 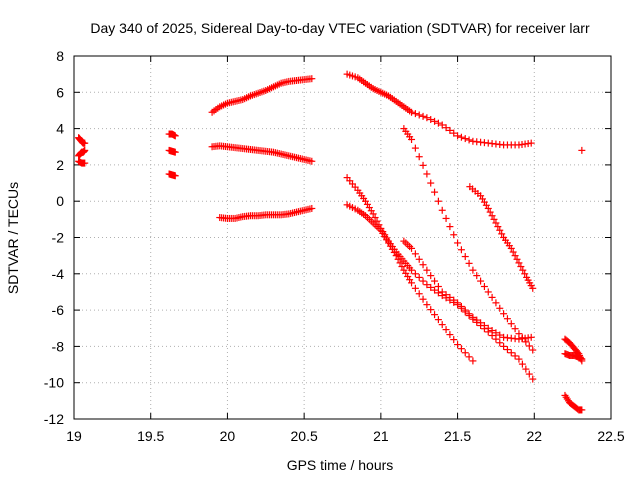 I want to click on series-arc-G, so click(x=468, y=239).